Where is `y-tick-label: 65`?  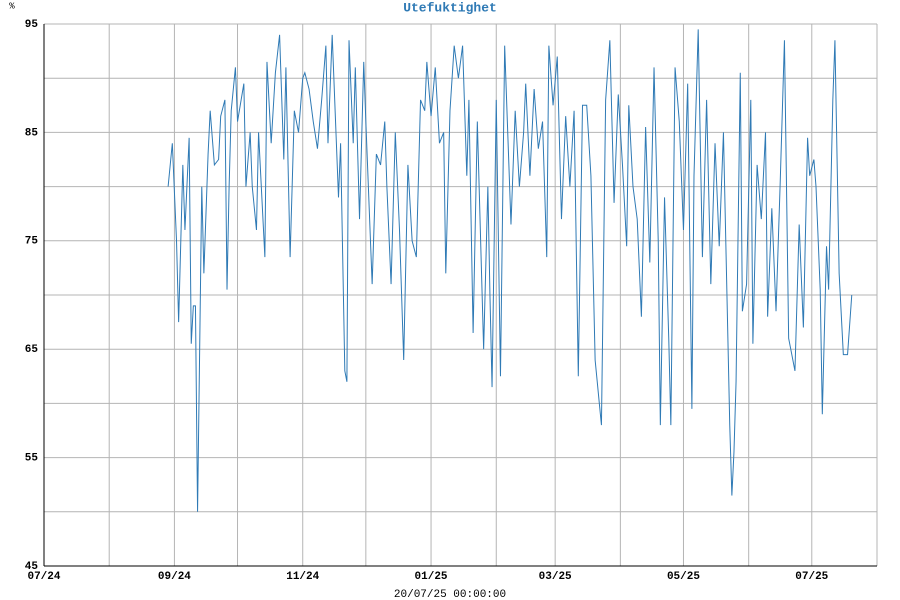
y-tick-label: 65 is located at coordinates (32, 350).